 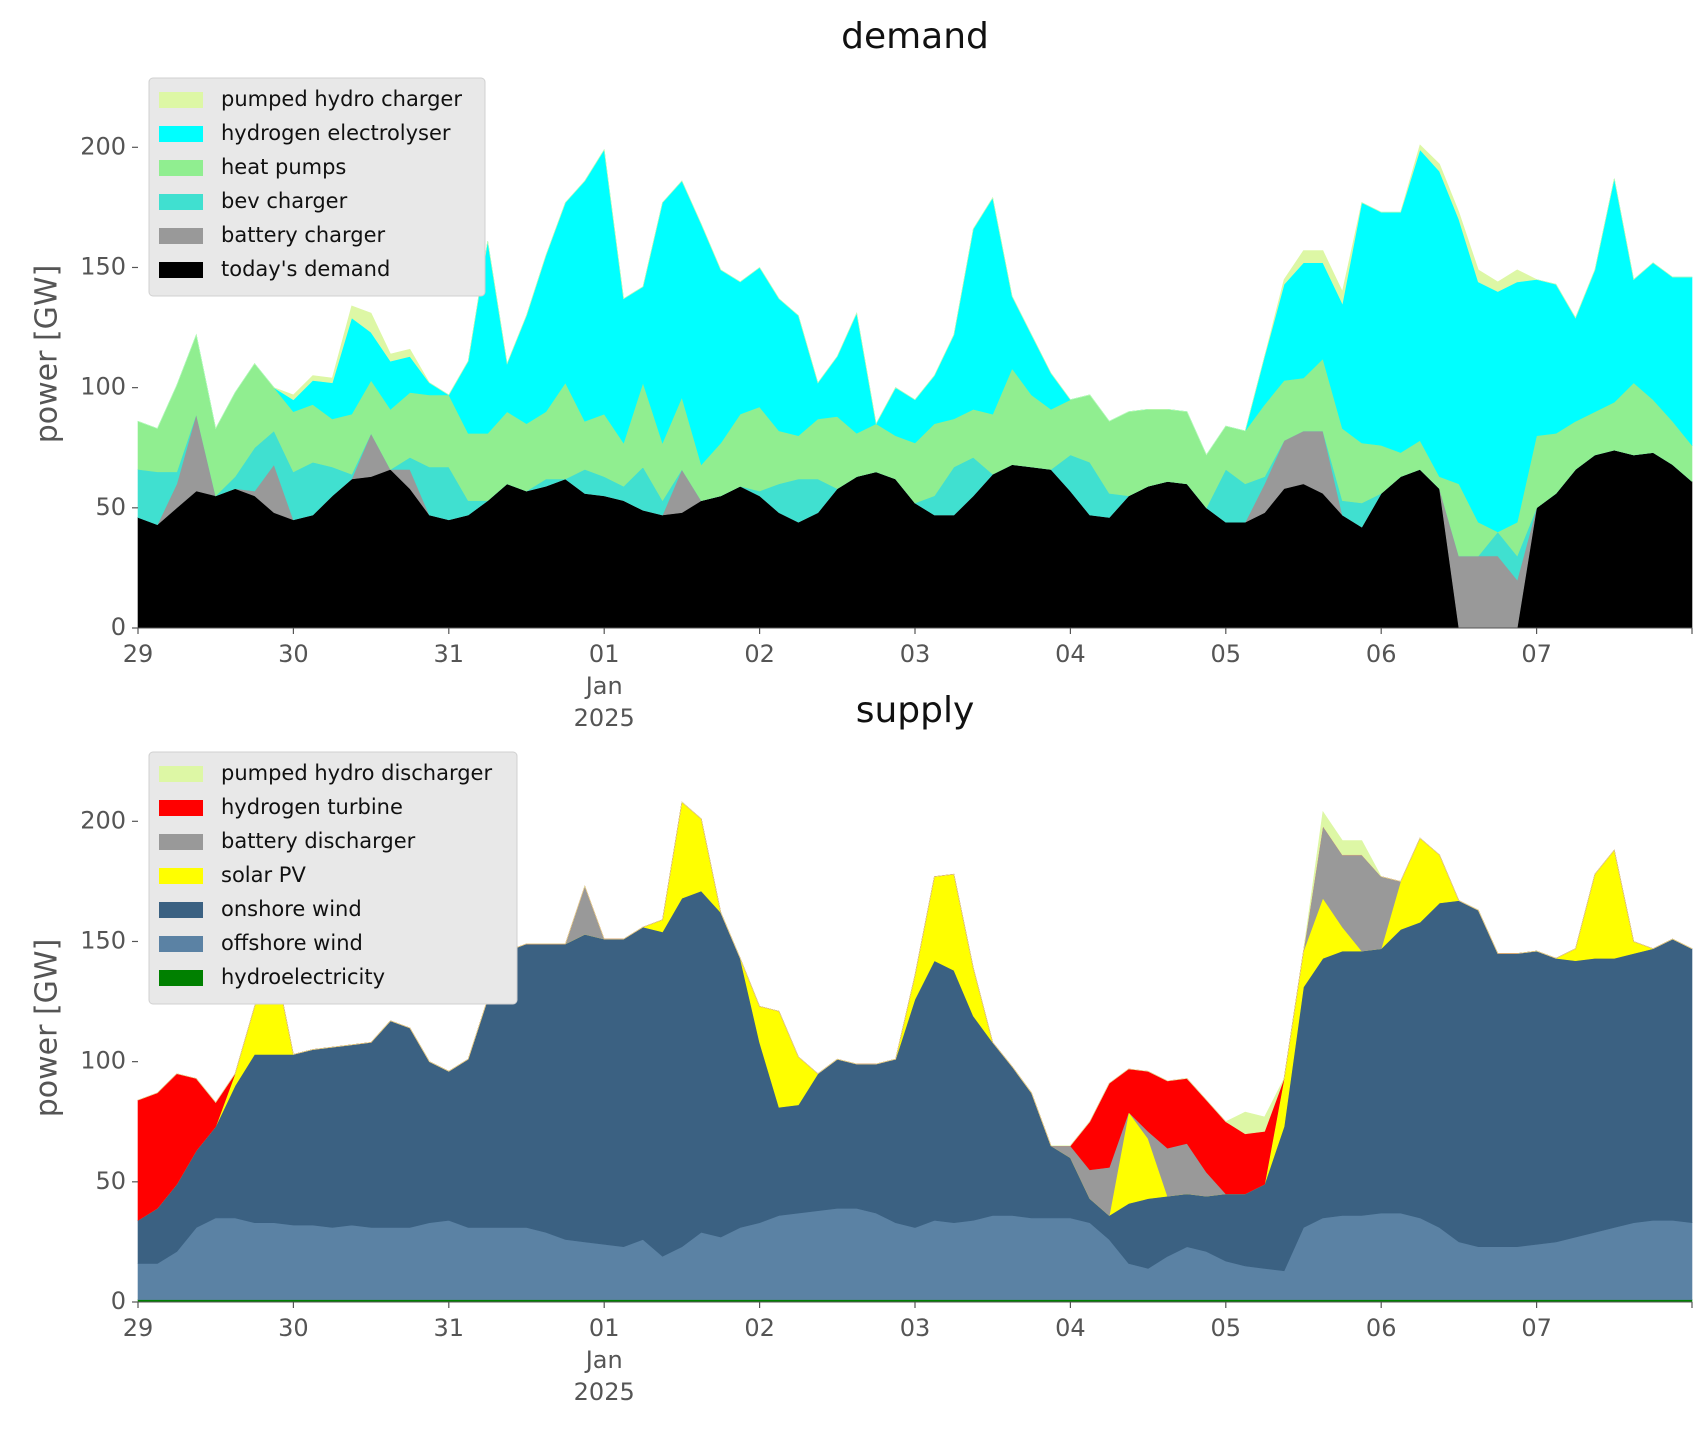 What do you see at coordinates (341, 99) in the screenshot?
I see `legend-label-pumped-hydro-charger: pumped hydro charger` at bounding box center [341, 99].